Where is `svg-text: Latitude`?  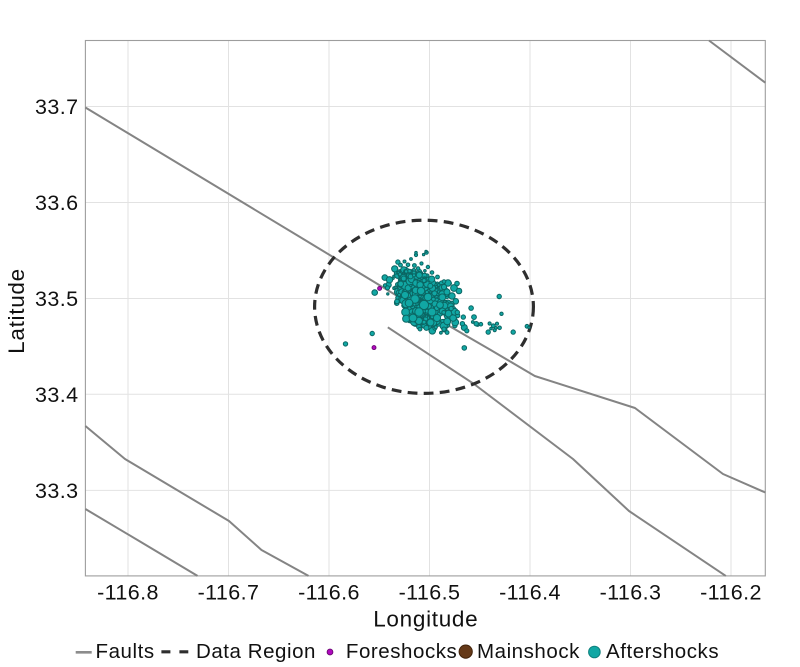 svg-text: Latitude is located at coordinates (16, 311).